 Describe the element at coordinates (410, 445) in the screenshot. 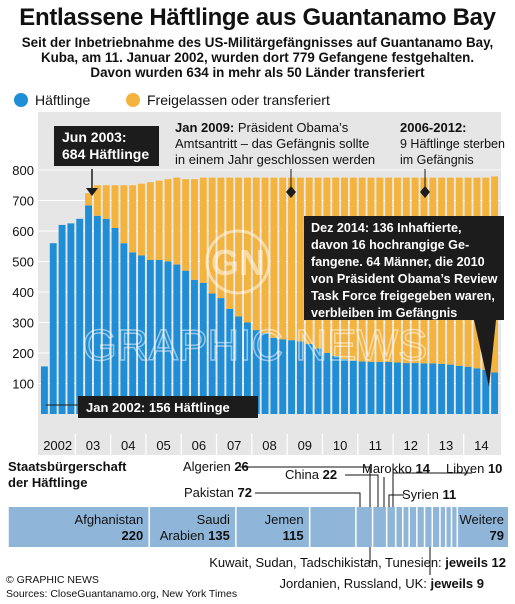

I see `x-tick-label: 12` at that location.